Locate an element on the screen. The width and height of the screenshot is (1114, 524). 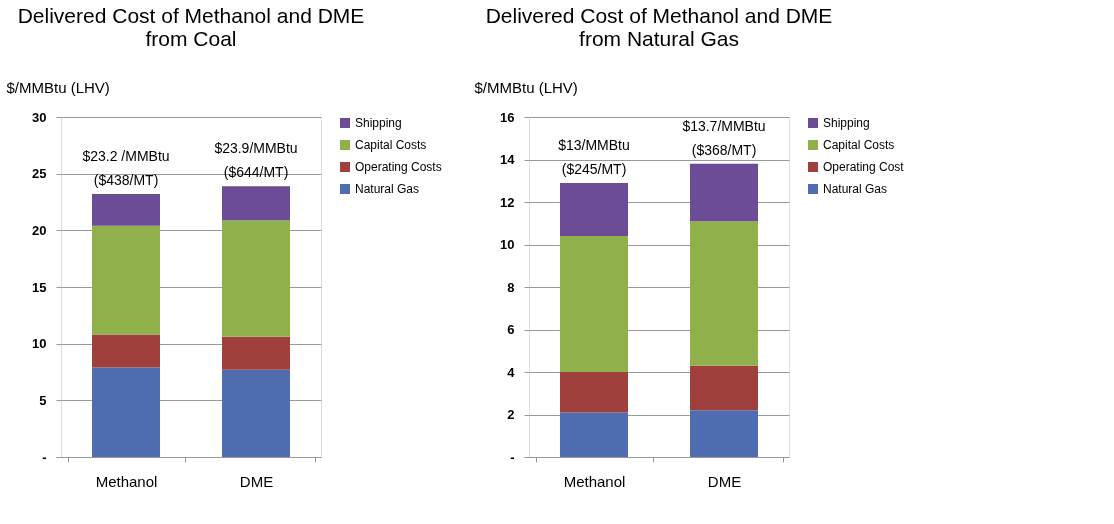
annotation: ($368/MT) is located at coordinates (724, 149).